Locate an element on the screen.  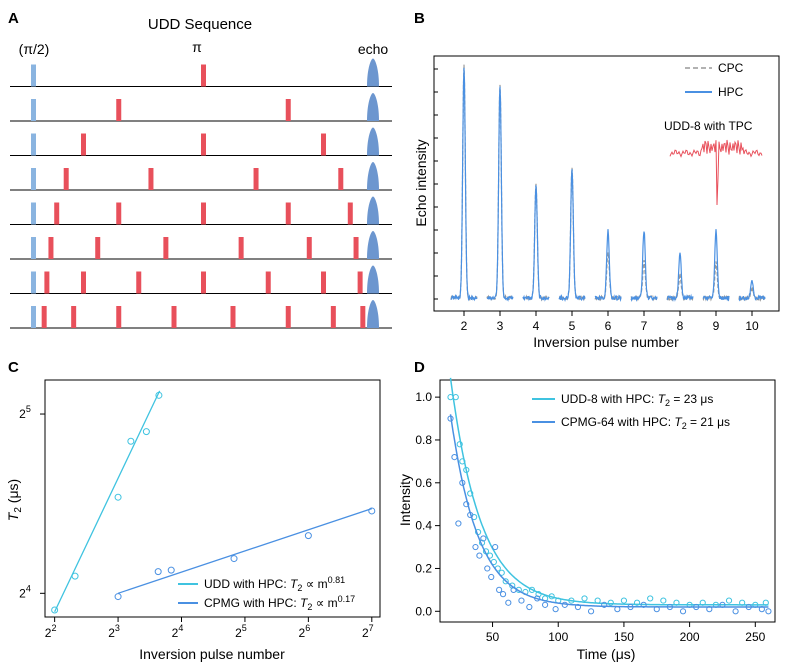
legend-suffix: ∝ m is located at coordinates (314, 584).